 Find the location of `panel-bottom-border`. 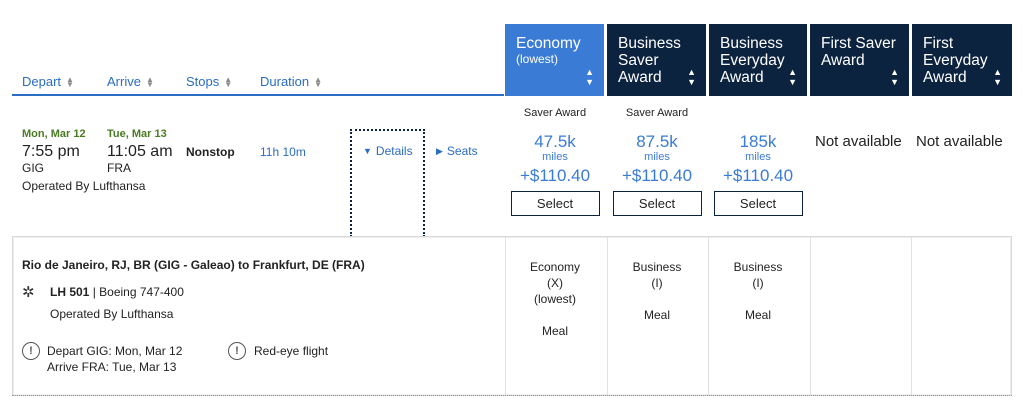

panel-bottom-border is located at coordinates (512, 396).